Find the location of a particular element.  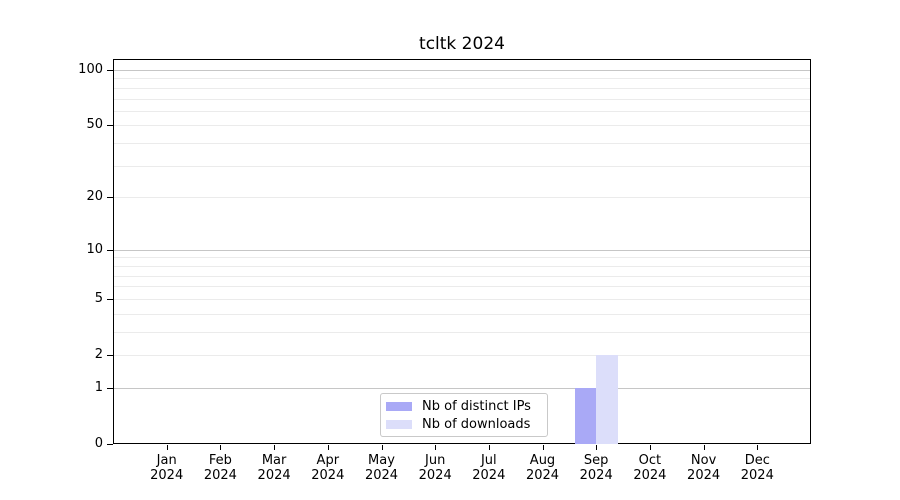

x-tick-label: Jun 2024 is located at coordinates (435, 468).